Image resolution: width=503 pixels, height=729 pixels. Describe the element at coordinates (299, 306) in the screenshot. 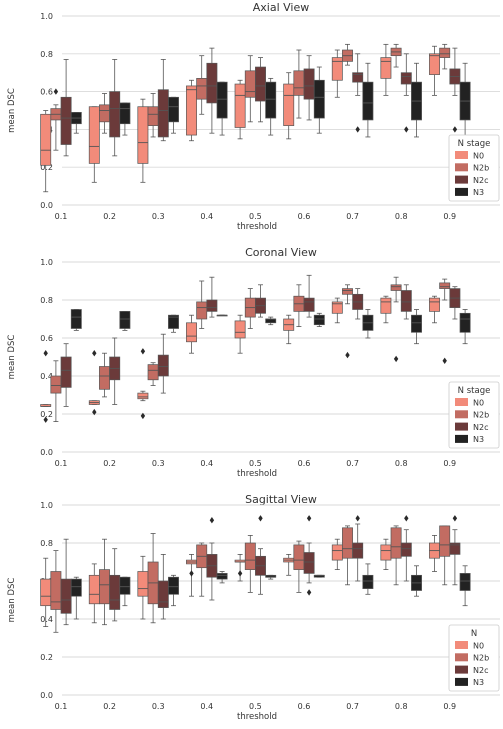

I see `box-n2b-0.6` at that location.